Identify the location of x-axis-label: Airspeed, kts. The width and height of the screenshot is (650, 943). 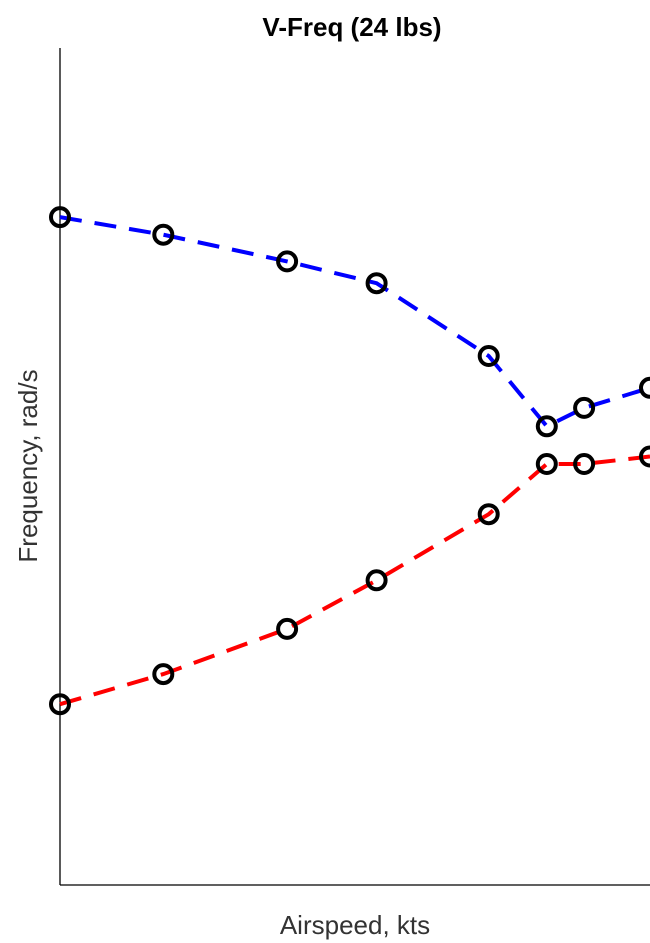
(355, 925).